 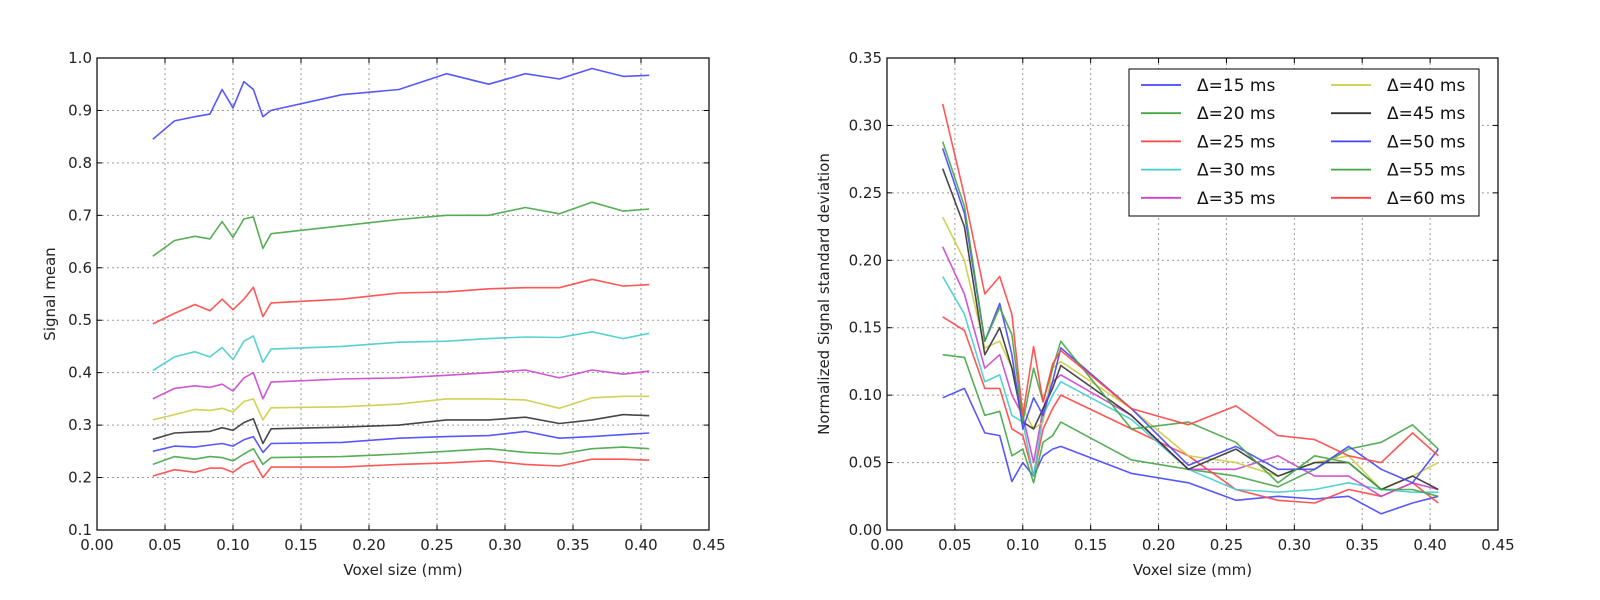 I want to click on y-tick-label: 0.15, so click(x=865, y=328).